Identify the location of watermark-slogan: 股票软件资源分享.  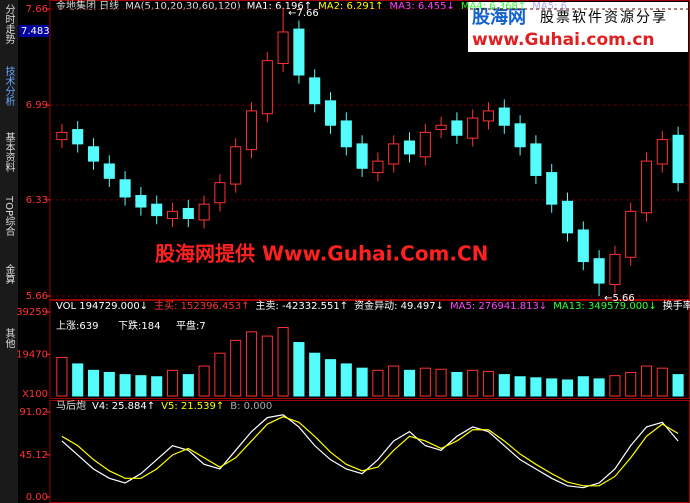
(604, 17).